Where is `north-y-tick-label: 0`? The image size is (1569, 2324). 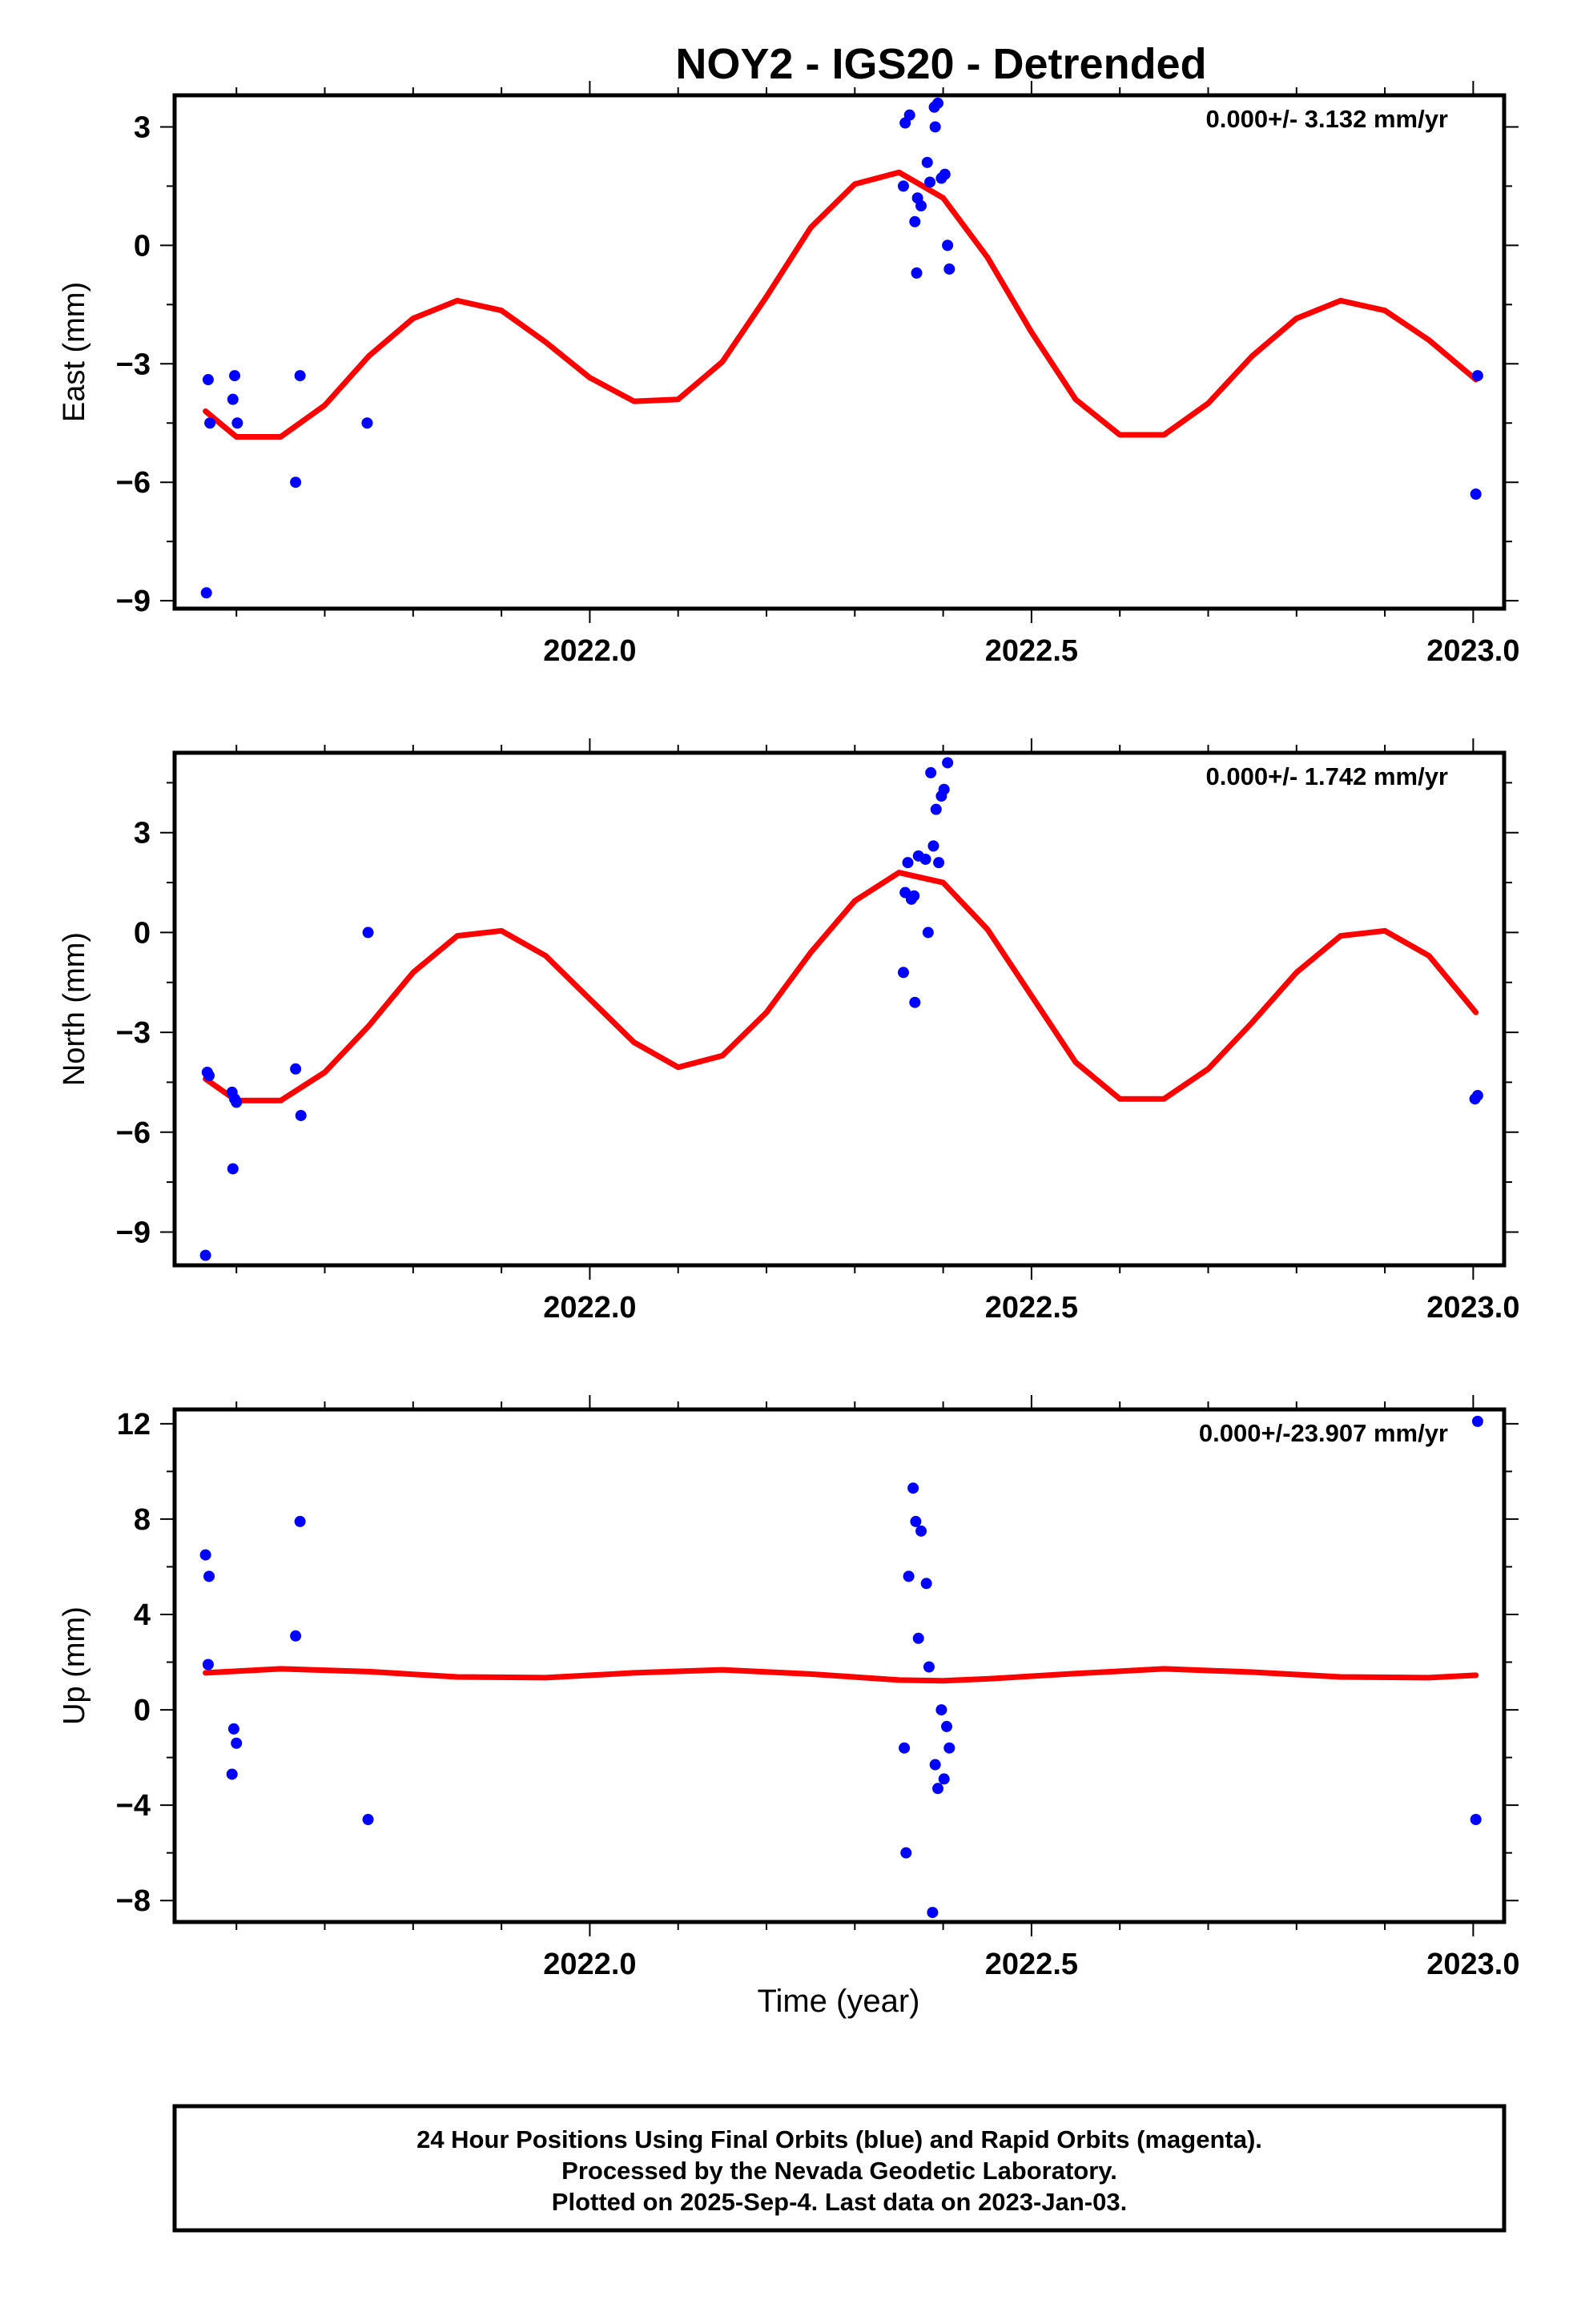
north-y-tick-label: 0 is located at coordinates (142, 933).